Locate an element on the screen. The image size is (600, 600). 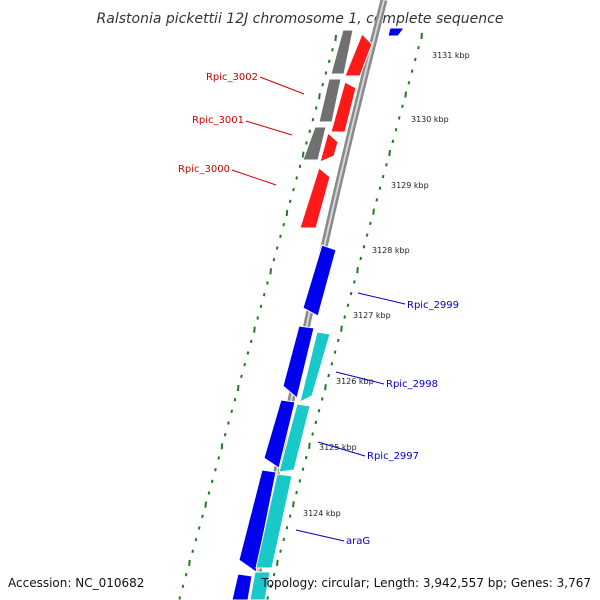
gene-label: Rpic_3002 is located at coordinates (232, 77).